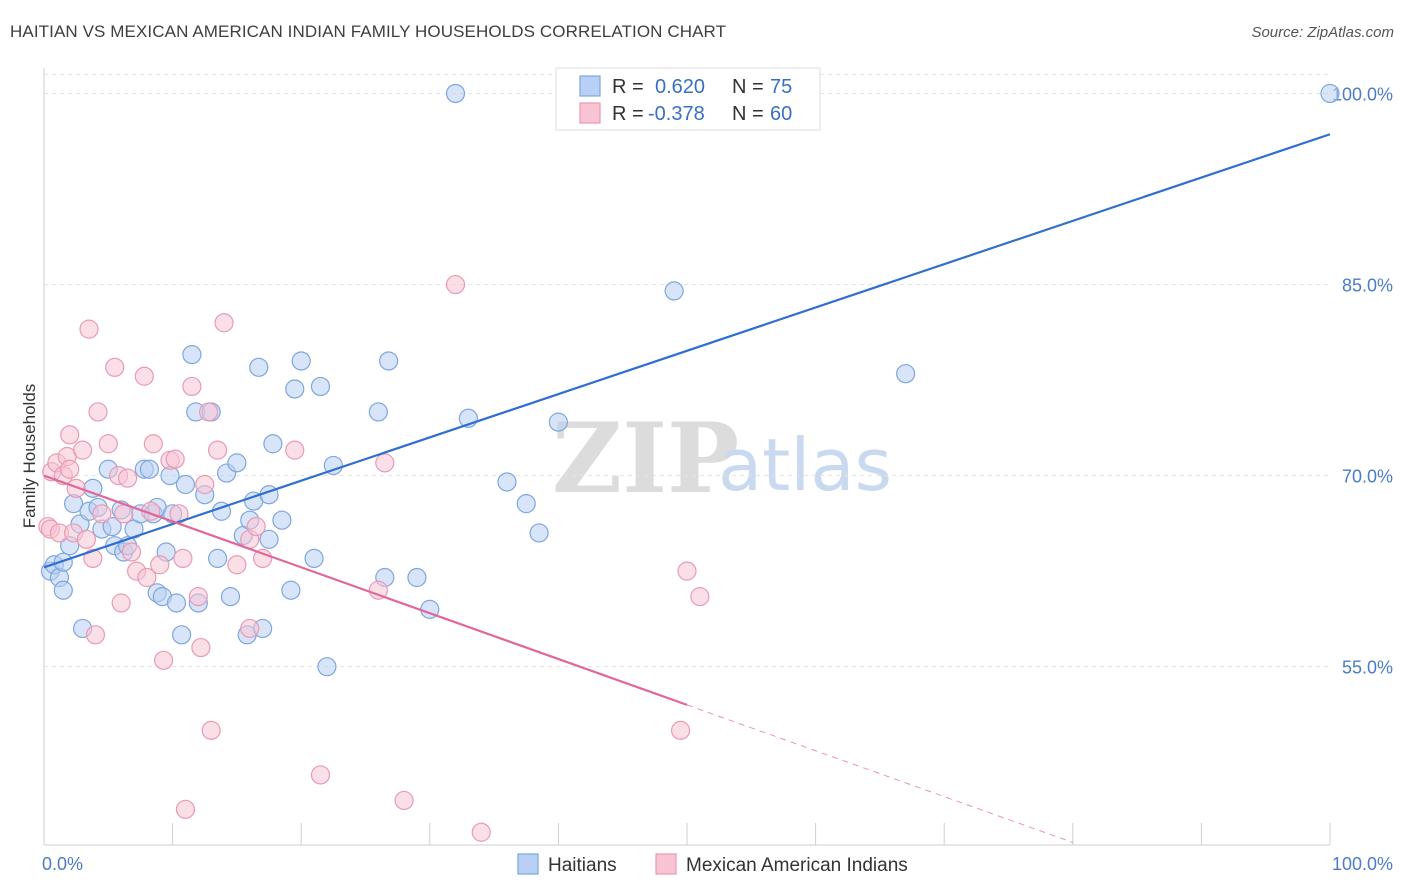  What do you see at coordinates (797, 865) in the screenshot?
I see `bottom-legend-label-mexican-american-indians: Mexican American Indians` at bounding box center [797, 865].